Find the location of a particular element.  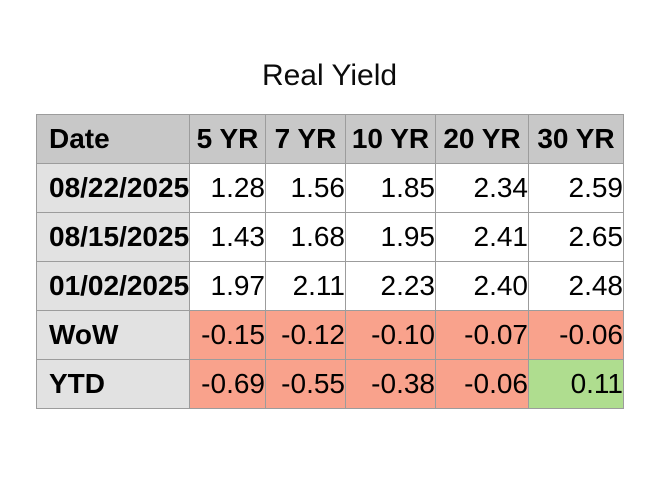

value-cell: 2.34 is located at coordinates (482, 188).